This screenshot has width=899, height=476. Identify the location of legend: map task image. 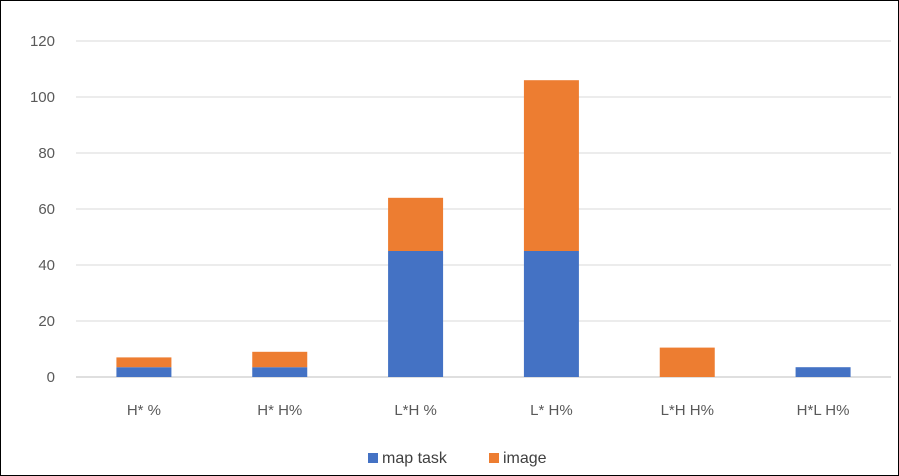
(457, 458).